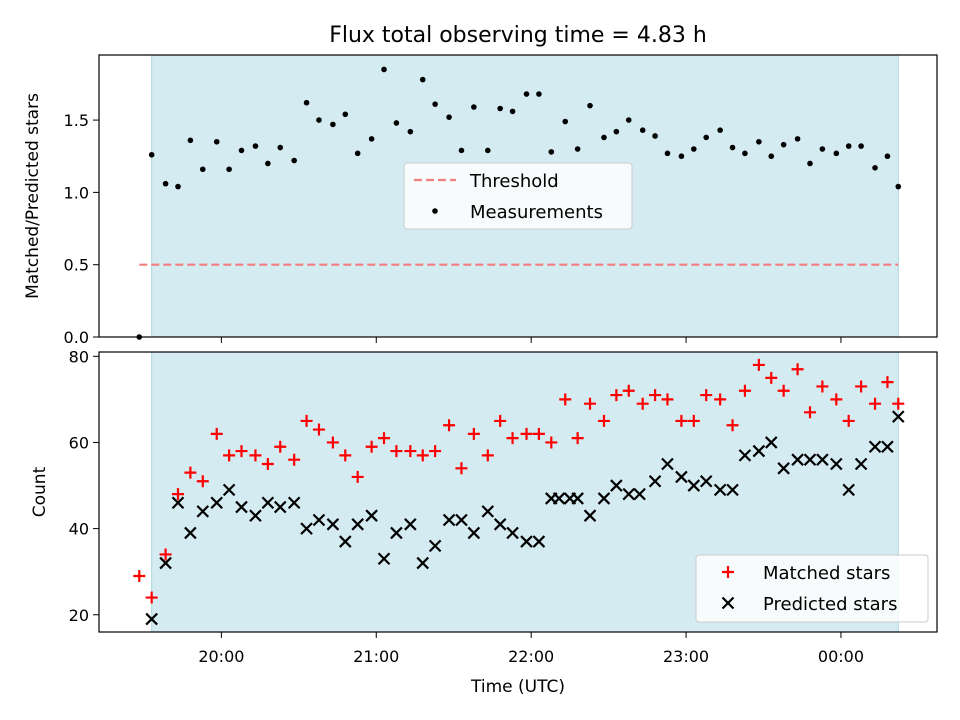 The height and width of the screenshot is (720, 960). Describe the element at coordinates (518, 35) in the screenshot. I see `chart-title: Flux total observing time = 4.83 h` at that location.